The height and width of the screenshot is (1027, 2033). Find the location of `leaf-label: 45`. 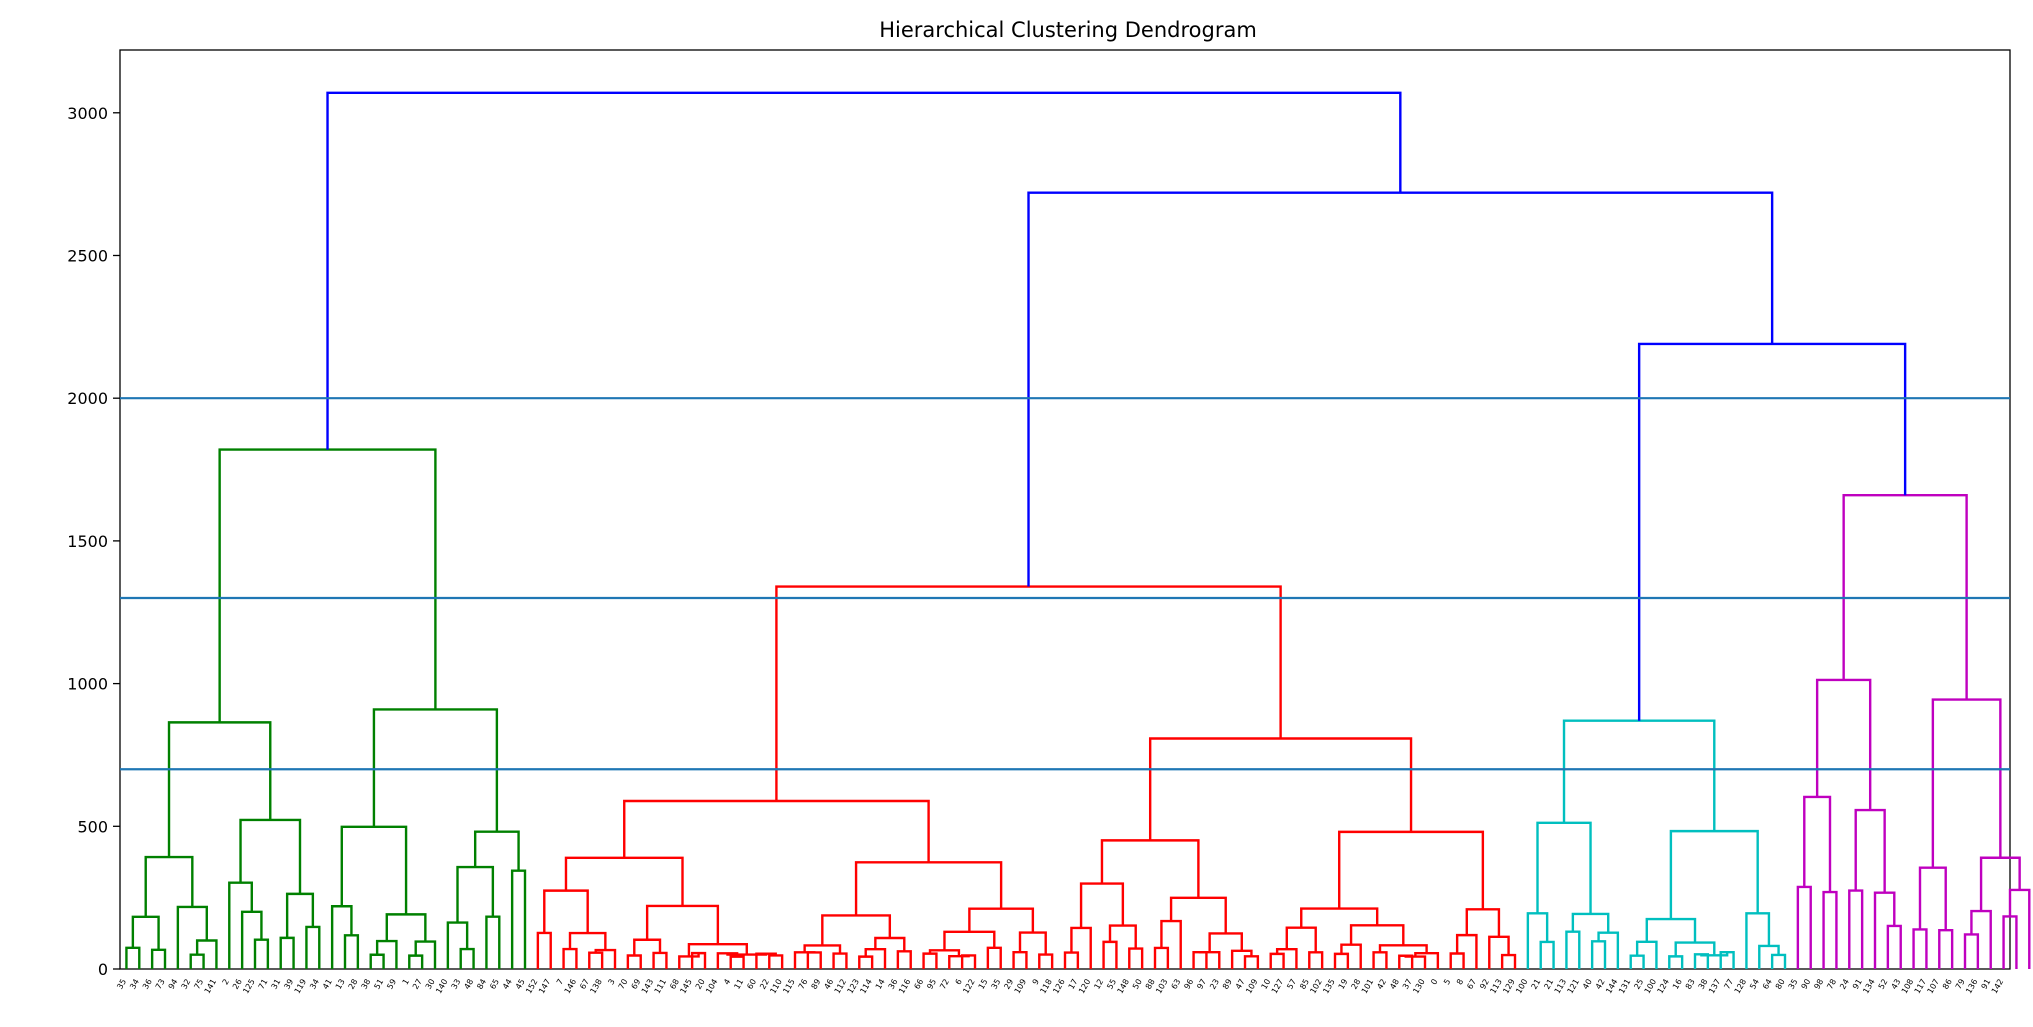

leaf-label: 45 is located at coordinates (520, 984).